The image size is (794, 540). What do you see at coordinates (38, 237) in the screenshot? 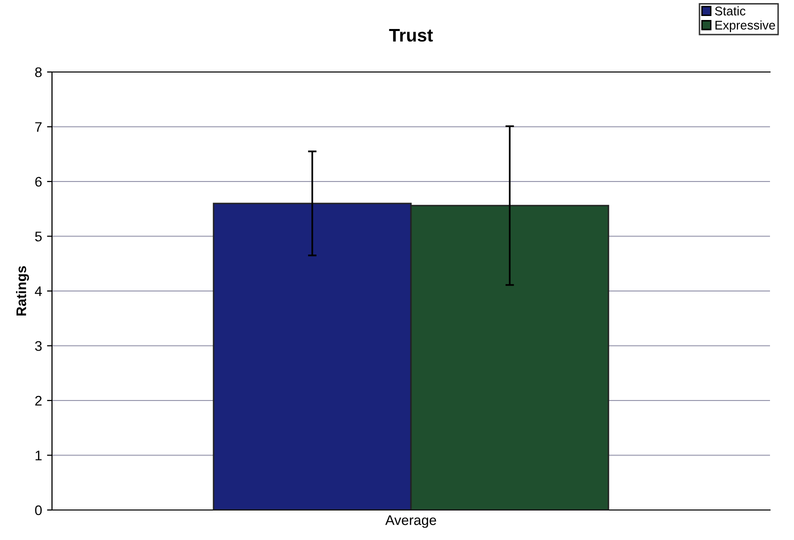
I see `y-tick-label: 5` at bounding box center [38, 237].